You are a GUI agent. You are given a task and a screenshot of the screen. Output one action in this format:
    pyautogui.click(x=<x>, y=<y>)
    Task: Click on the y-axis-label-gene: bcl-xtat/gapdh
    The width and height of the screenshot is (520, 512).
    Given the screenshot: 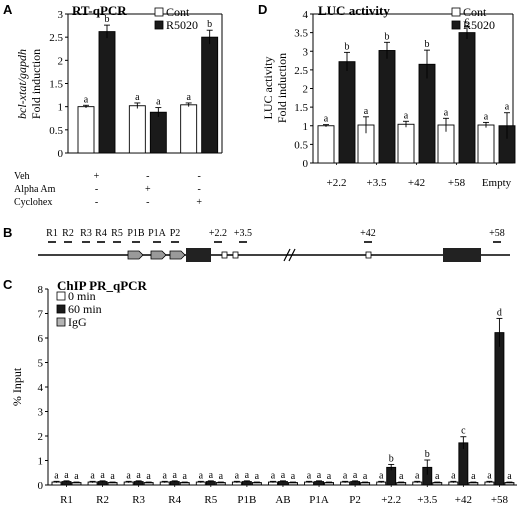 What is the action you would take?
    pyautogui.click(x=22, y=84)
    